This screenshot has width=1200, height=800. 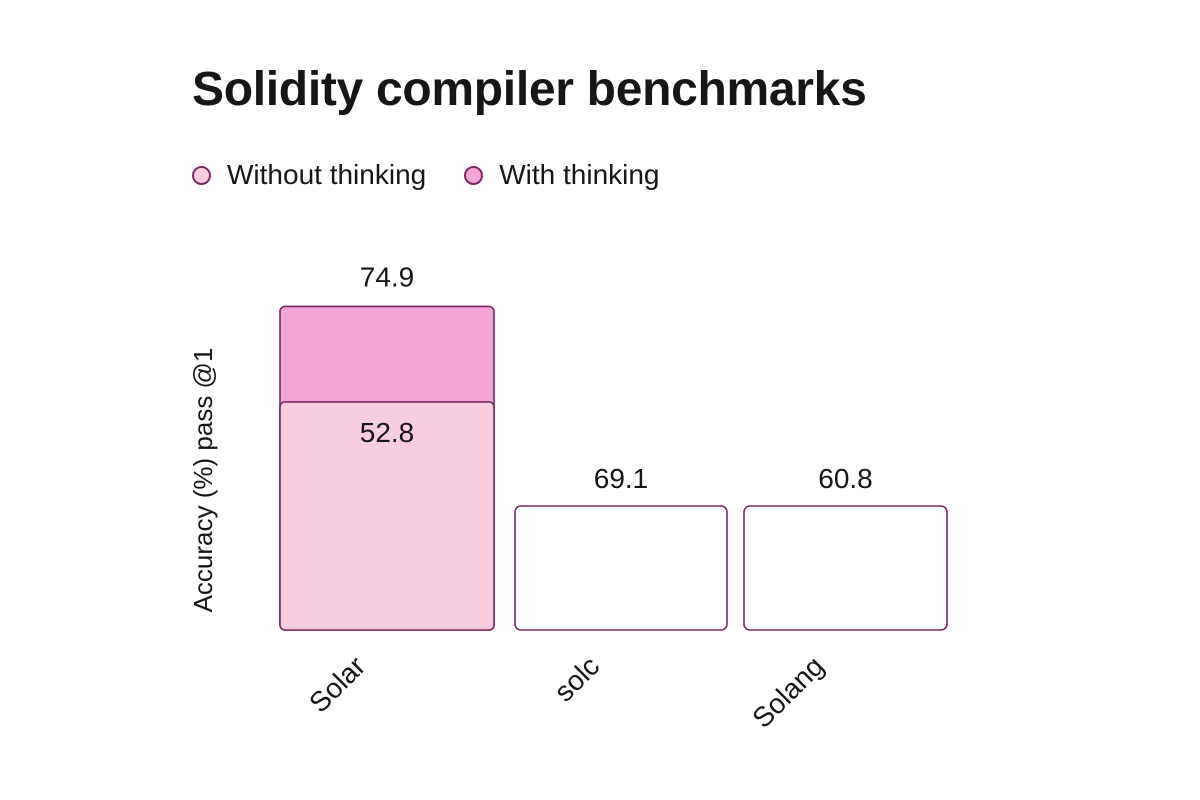 I want to click on legend-label-without-thinking: Without thinking, so click(x=327, y=174).